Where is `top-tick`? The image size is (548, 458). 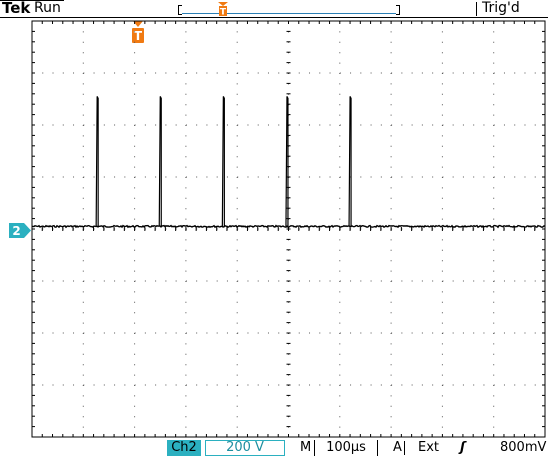 top-tick is located at coordinates (32, 0).